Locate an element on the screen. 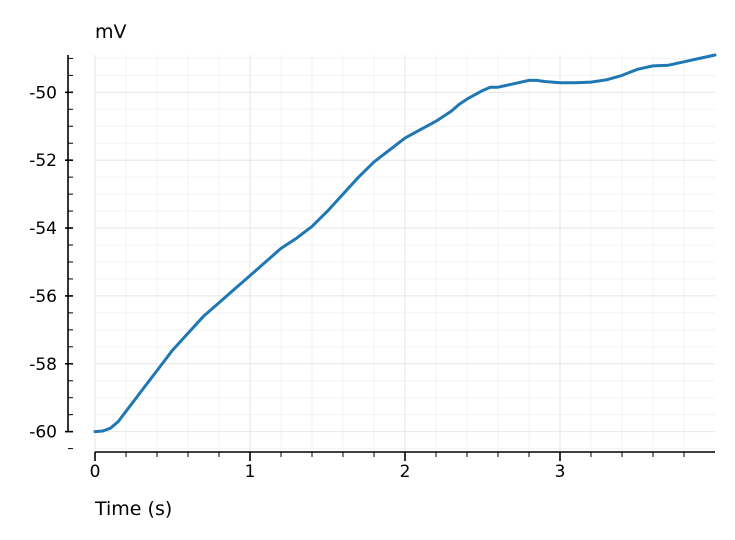  x-axis-label: Time (s) is located at coordinates (133, 509).